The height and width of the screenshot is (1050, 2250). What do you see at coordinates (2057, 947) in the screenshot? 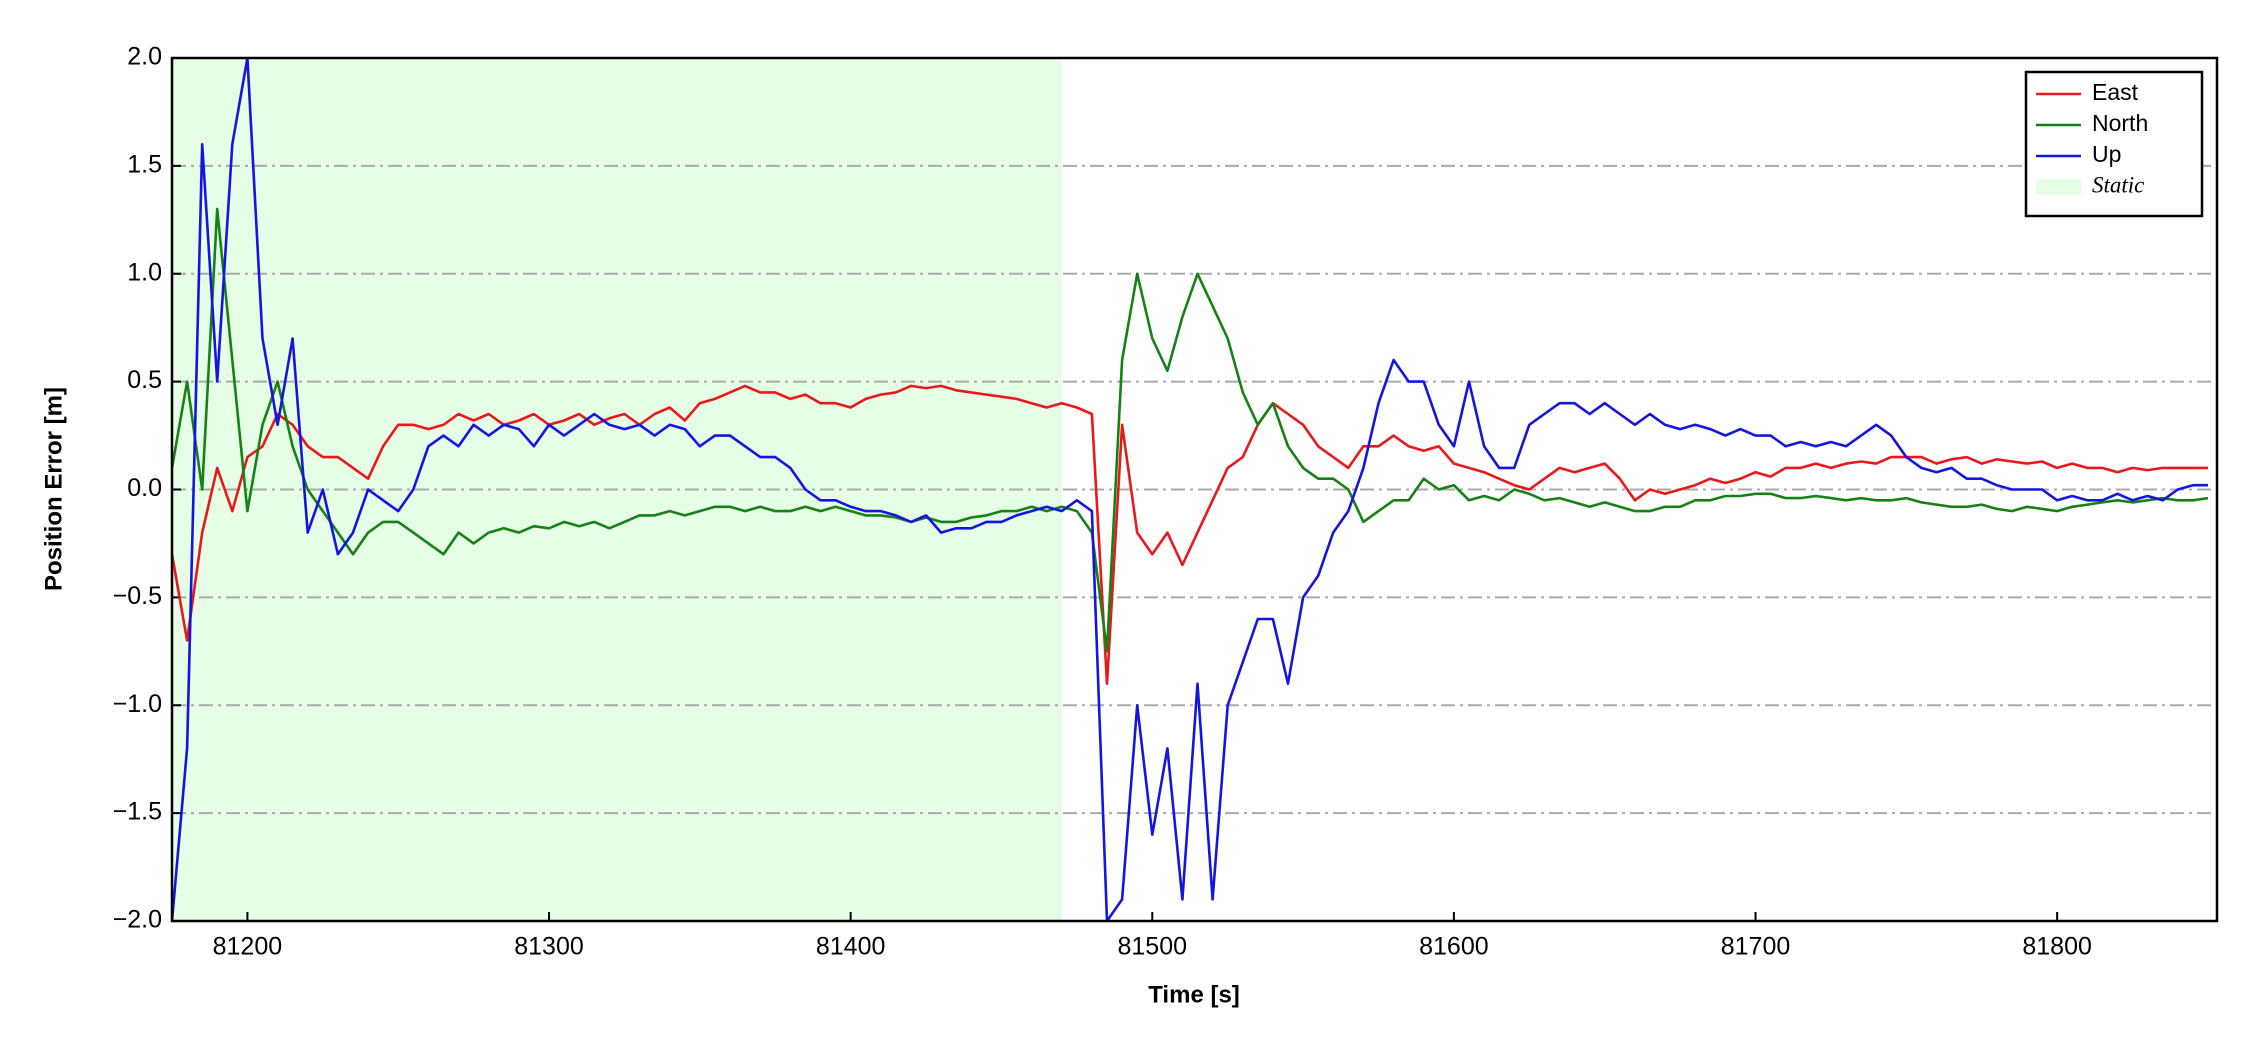
I see `x-tick-label: 81800` at bounding box center [2057, 947].